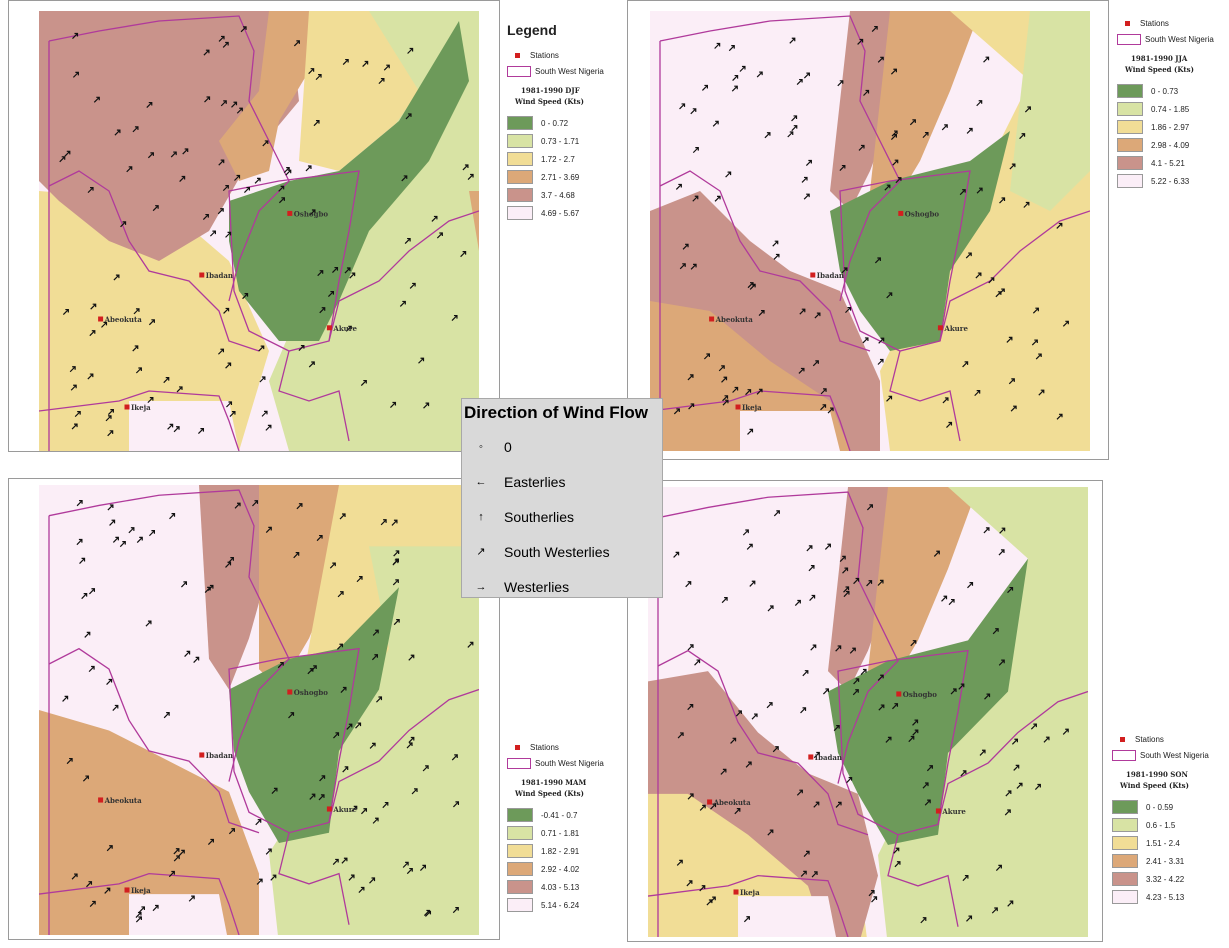 The width and height of the screenshot is (1229, 948). I want to click on wind-legend-item: ◦ 0, so click(562, 446).